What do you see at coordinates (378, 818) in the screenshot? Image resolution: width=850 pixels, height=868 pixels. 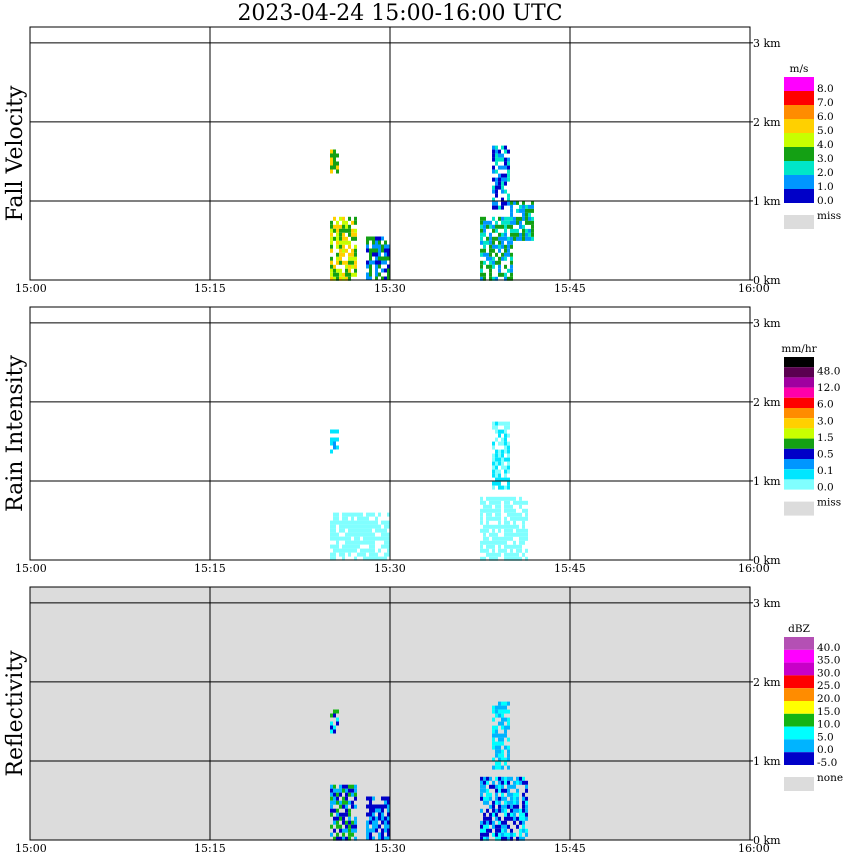 I see `echo-region` at bounding box center [378, 818].